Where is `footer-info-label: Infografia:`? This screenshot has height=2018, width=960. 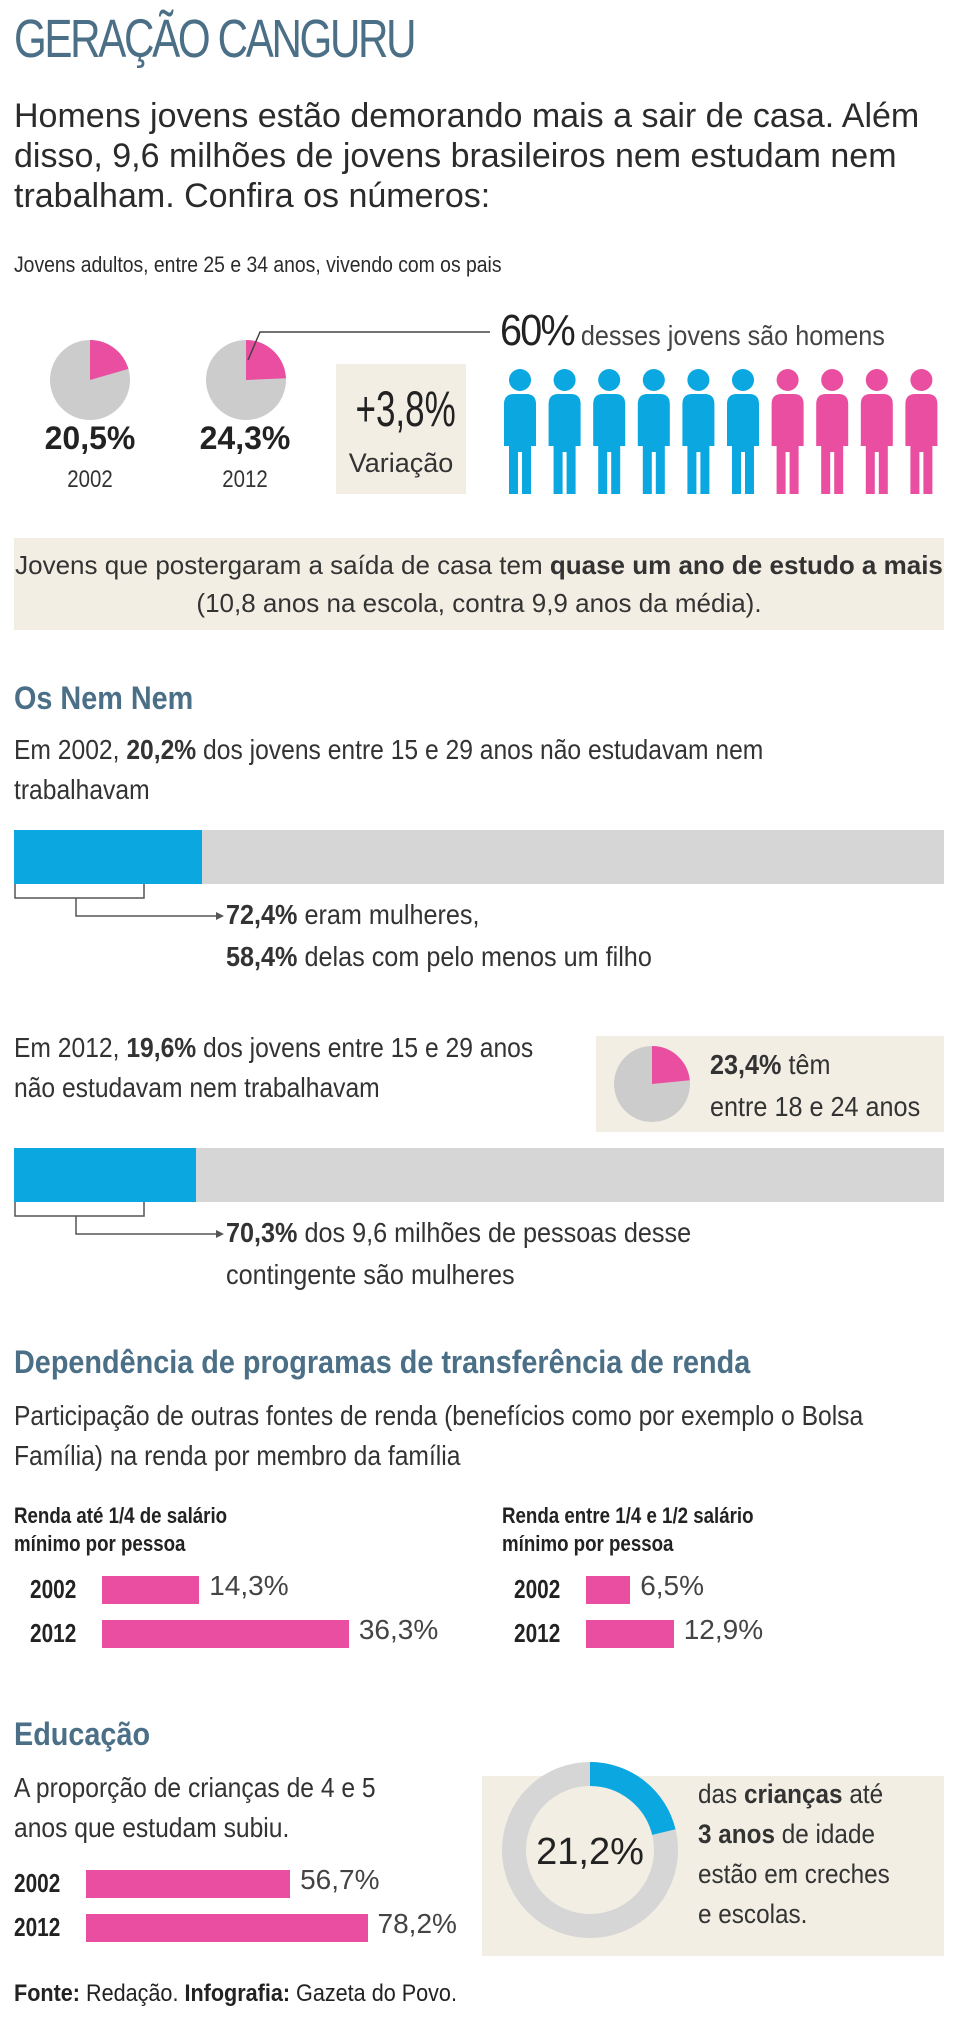
footer-info-label: Infografia: is located at coordinates (237, 1993).